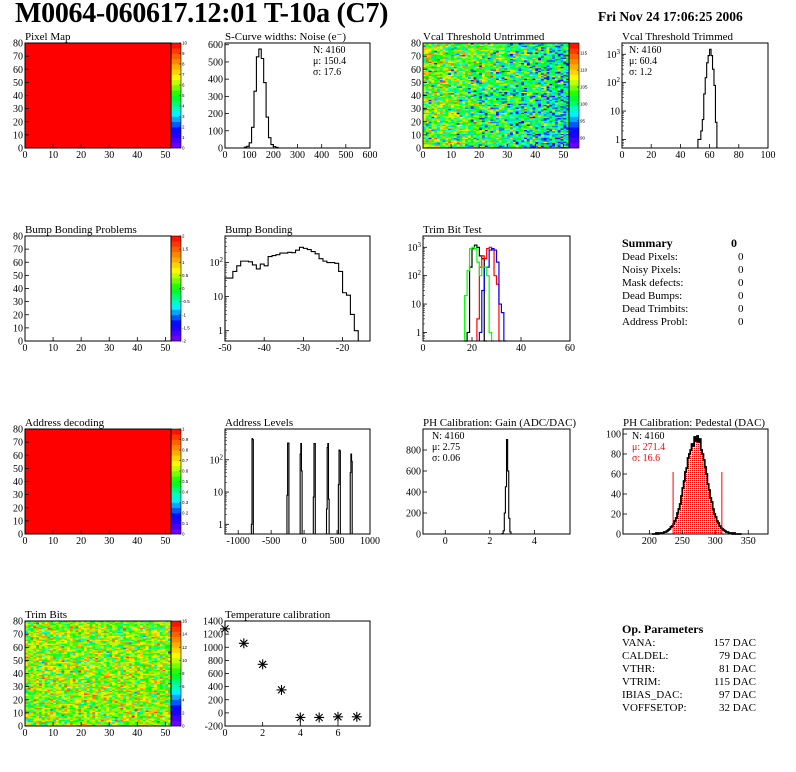 The width and height of the screenshot is (796, 772). Describe the element at coordinates (295, 482) in the screenshot. I see `chart-addr-levels: Address Levels -1000 -500 0 500 1000 1 10 102` at that location.